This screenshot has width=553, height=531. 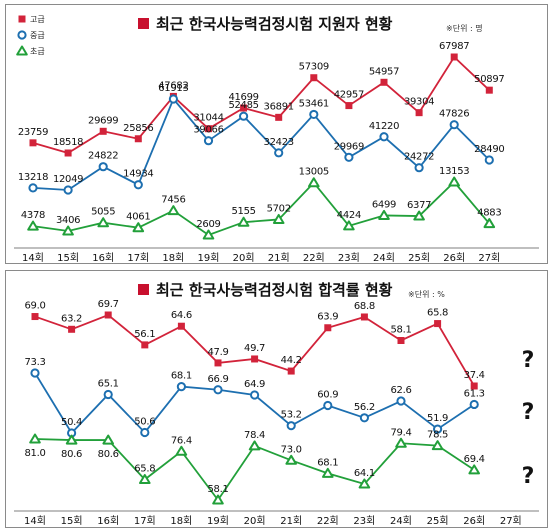 What do you see at coordinates (68, 142) in the screenshot?
I see `data-label: 18518` at bounding box center [68, 142].